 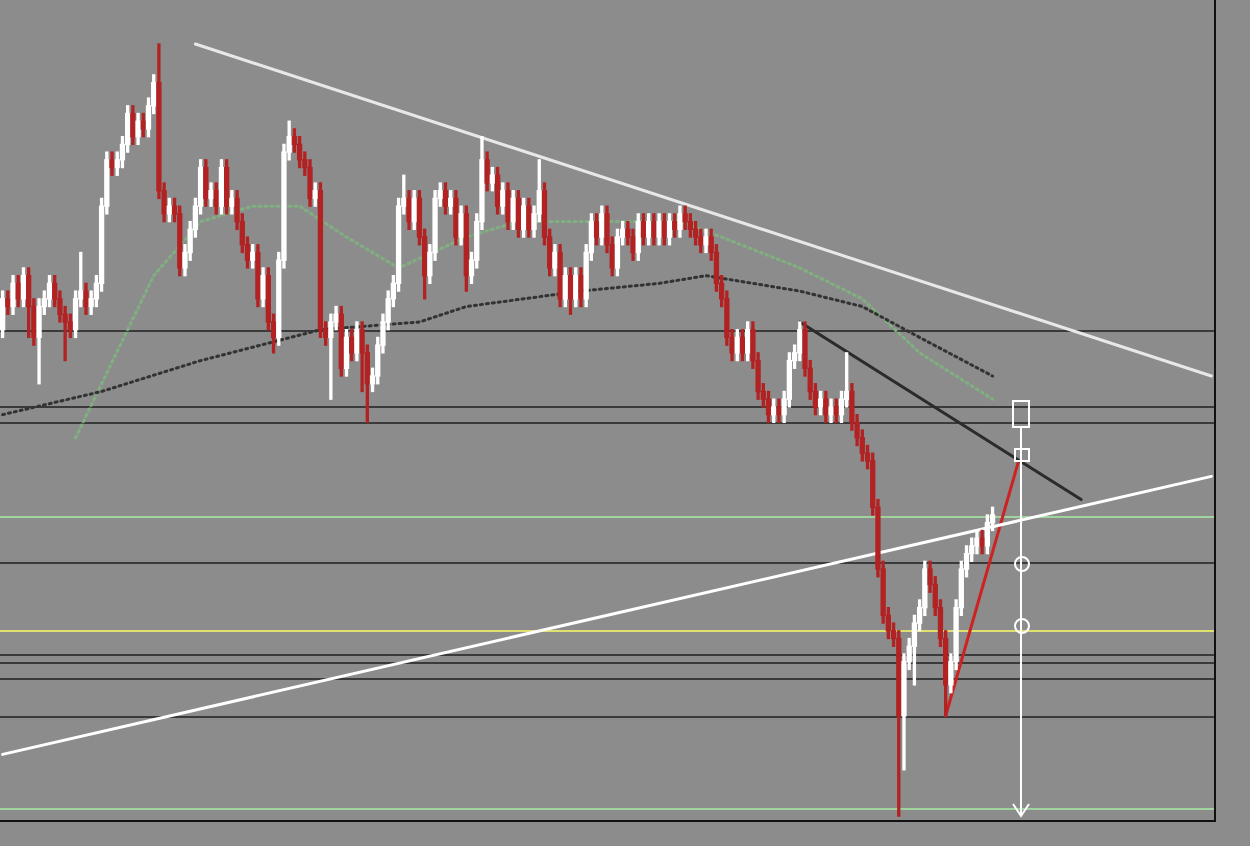 What do you see at coordinates (331, 356) in the screenshot?
I see `candlestick` at bounding box center [331, 356].